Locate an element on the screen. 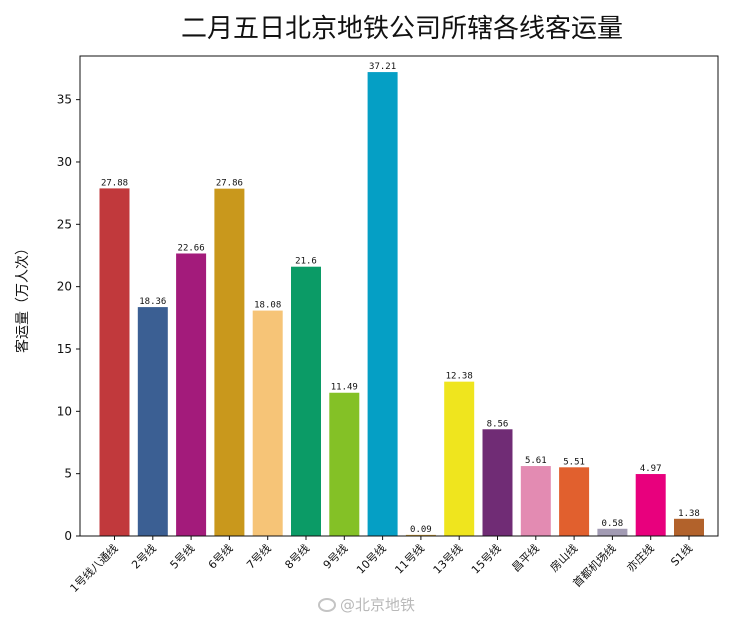  data-label: 12.38 is located at coordinates (459, 377).